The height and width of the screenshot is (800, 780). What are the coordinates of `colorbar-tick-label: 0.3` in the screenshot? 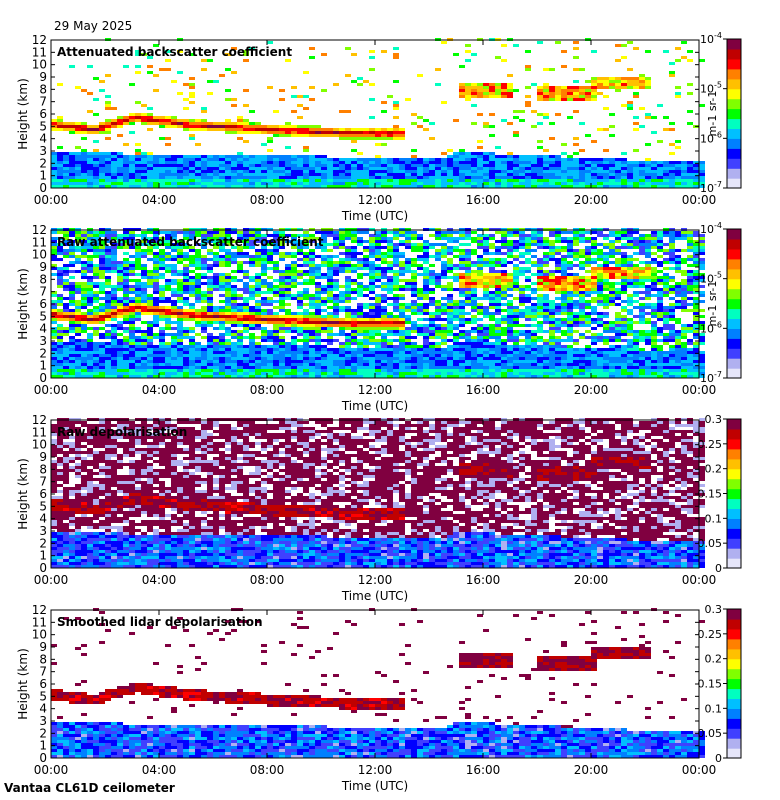 It's located at (714, 419).